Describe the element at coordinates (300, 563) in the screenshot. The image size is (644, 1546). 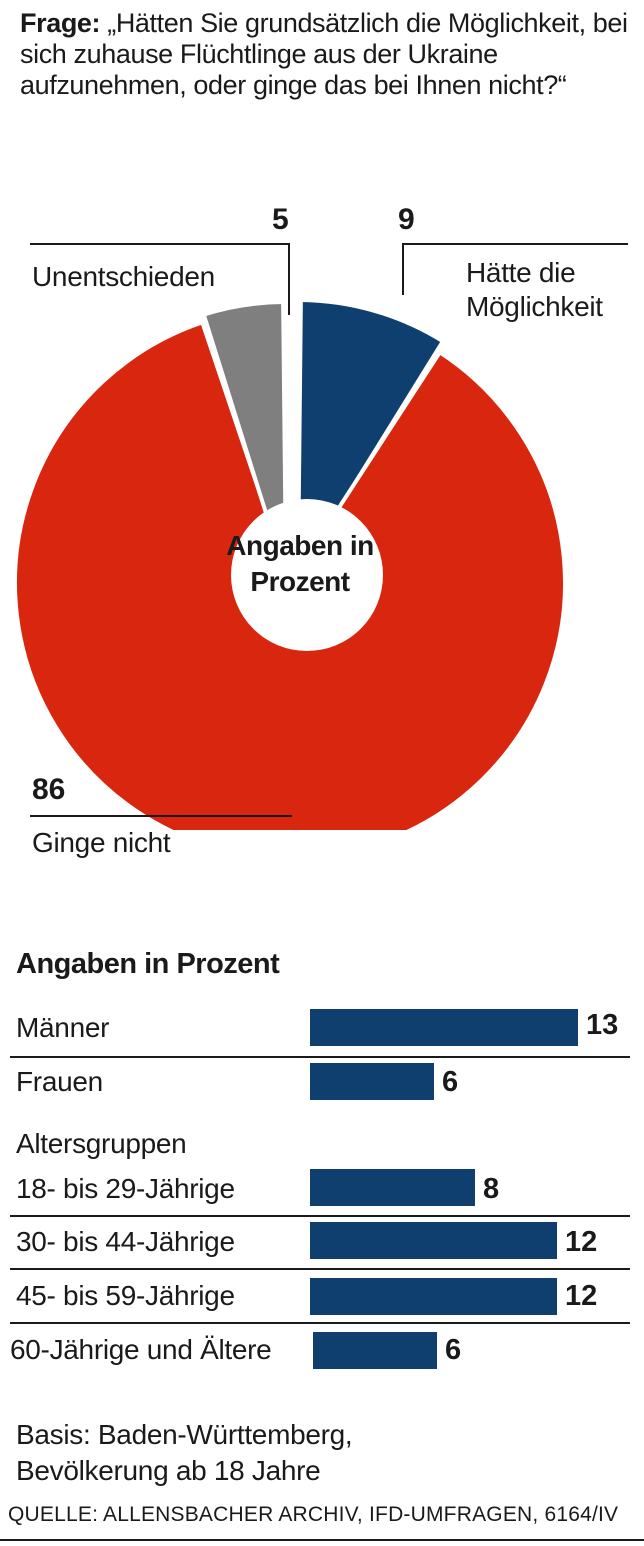
I see `pie-center-label: Angaben in Prozent` at that location.